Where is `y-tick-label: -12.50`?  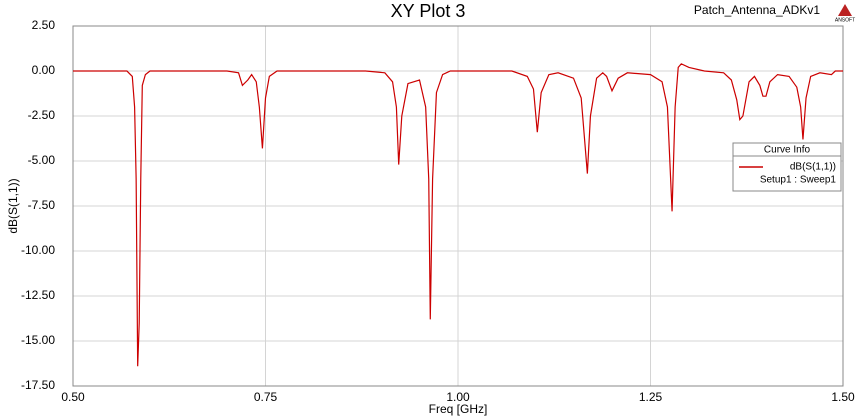 y-tick-label: -12.50 is located at coordinates (38, 295).